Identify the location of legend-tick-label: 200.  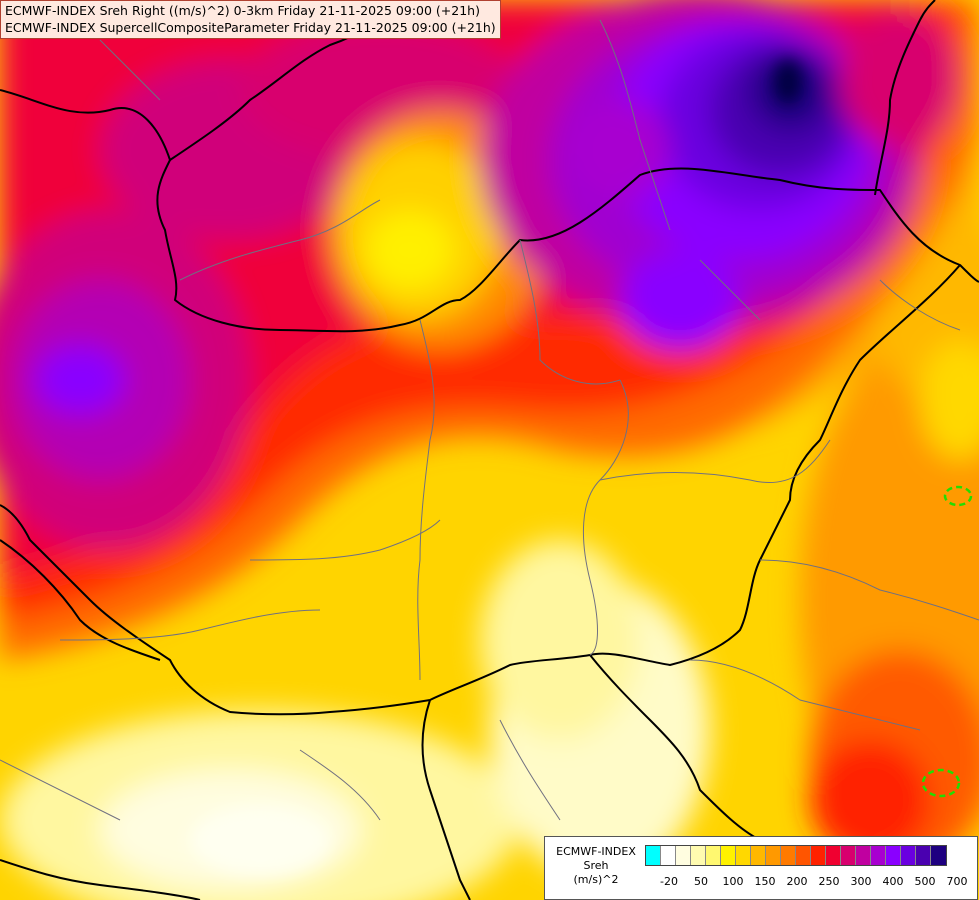
(797, 881).